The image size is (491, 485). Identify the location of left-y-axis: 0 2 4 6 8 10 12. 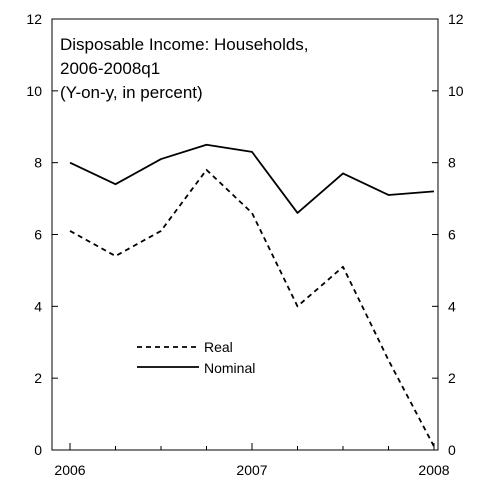
(42, 234).